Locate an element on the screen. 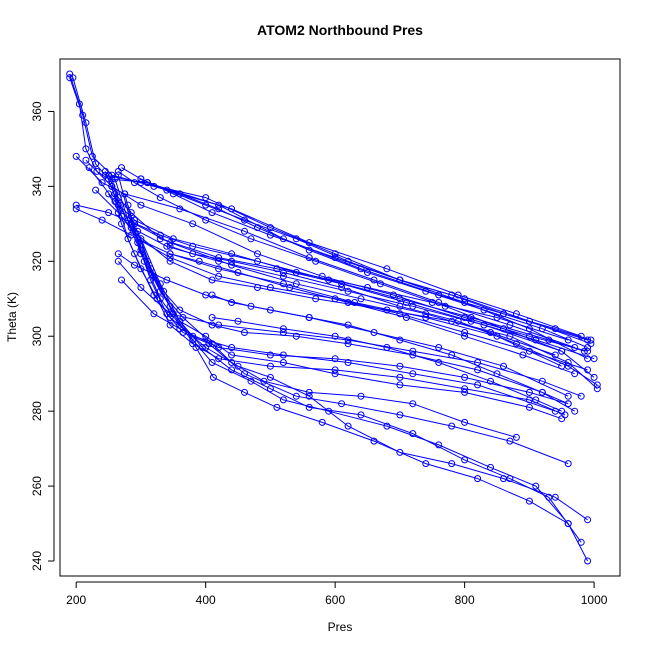 Image resolution: width=650 pixels, height=650 pixels. y-axis-label: Theta (K) is located at coordinates (12, 317).